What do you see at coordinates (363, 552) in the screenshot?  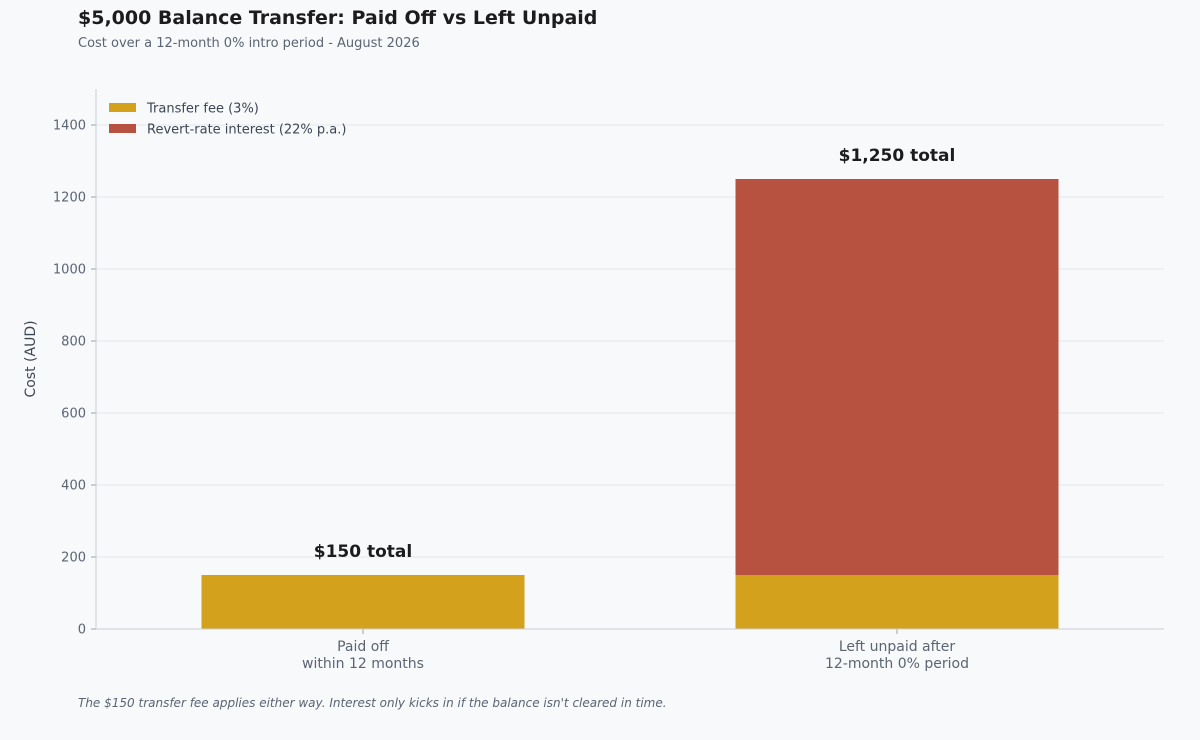 I see `total-label: $150 total` at bounding box center [363, 552].